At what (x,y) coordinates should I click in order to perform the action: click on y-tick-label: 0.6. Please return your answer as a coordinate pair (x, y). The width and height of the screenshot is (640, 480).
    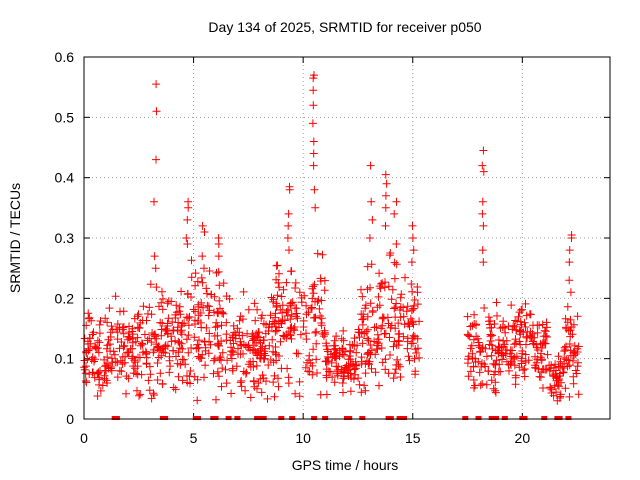
    Looking at the image, I should click on (65, 57).